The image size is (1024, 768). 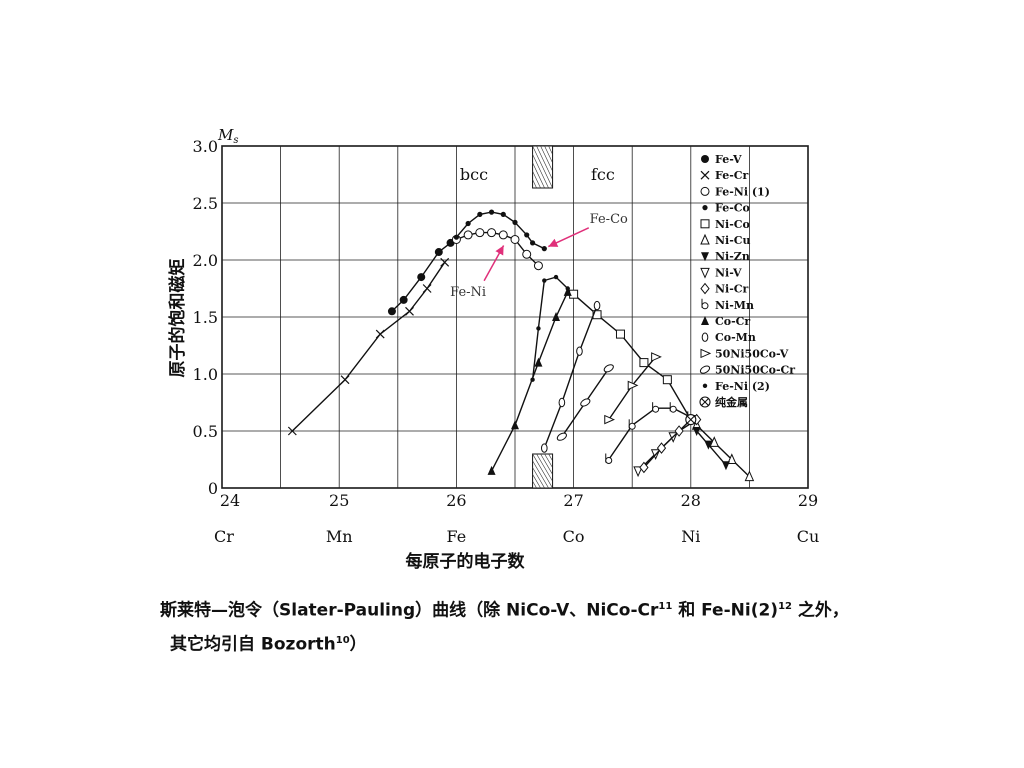 What do you see at coordinates (205, 317) in the screenshot?
I see `y-tick-label: 1.5` at bounding box center [205, 317].